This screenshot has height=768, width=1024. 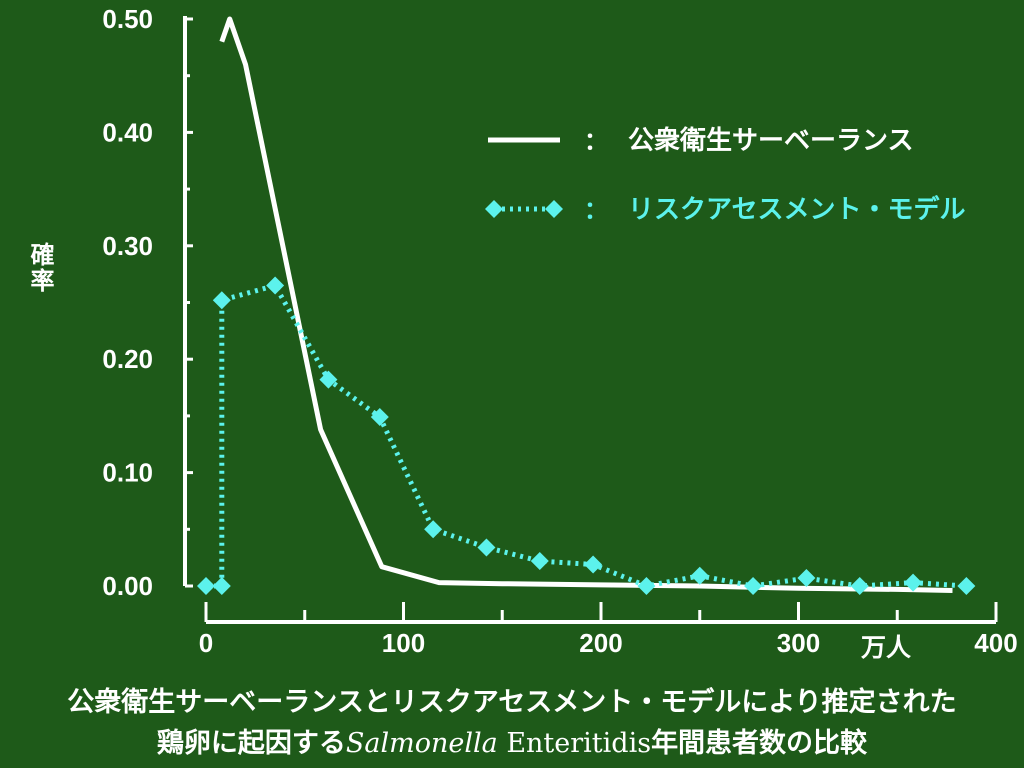 What do you see at coordinates (40, 267) in the screenshot?
I see `y-axis-label: 確率` at bounding box center [40, 267].